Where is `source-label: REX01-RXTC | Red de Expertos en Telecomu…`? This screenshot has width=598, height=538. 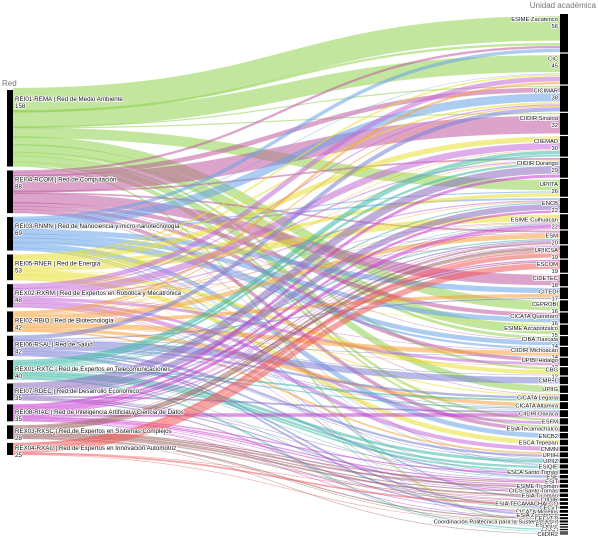 source-label: REX01-RXTC | Red de Expertos en Telecomu… is located at coordinates (93, 369).